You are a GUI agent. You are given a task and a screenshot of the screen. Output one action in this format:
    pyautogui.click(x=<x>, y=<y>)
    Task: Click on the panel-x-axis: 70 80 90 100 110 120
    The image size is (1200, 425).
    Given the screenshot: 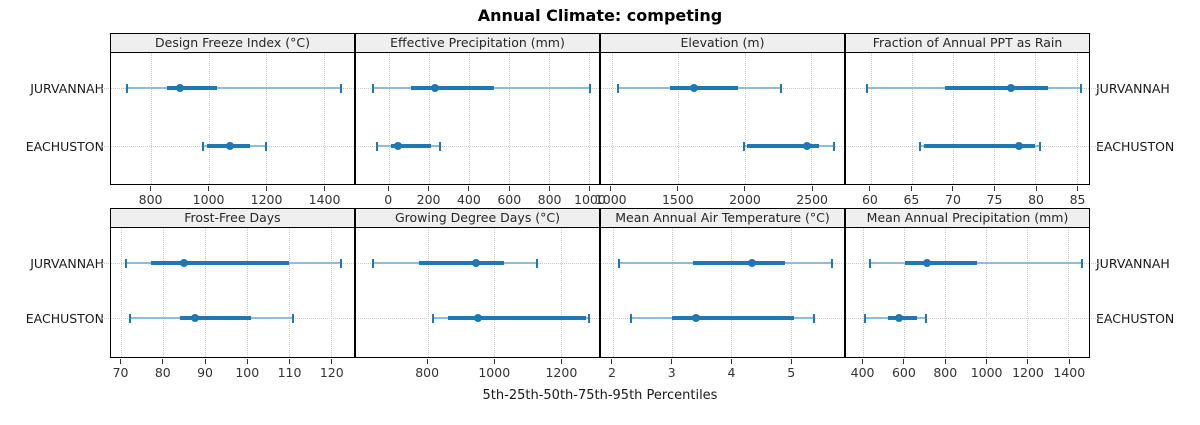 What is the action you would take?
    pyautogui.click(x=232, y=370)
    